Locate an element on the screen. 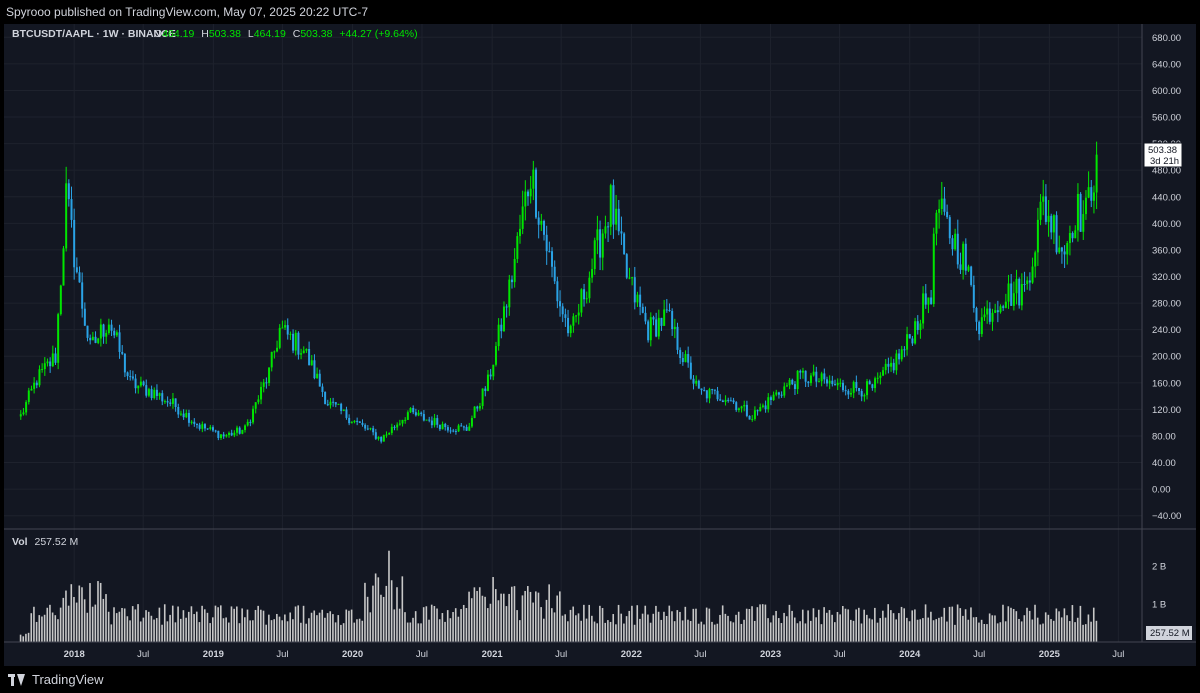  close-label: C is located at coordinates (297, 34).